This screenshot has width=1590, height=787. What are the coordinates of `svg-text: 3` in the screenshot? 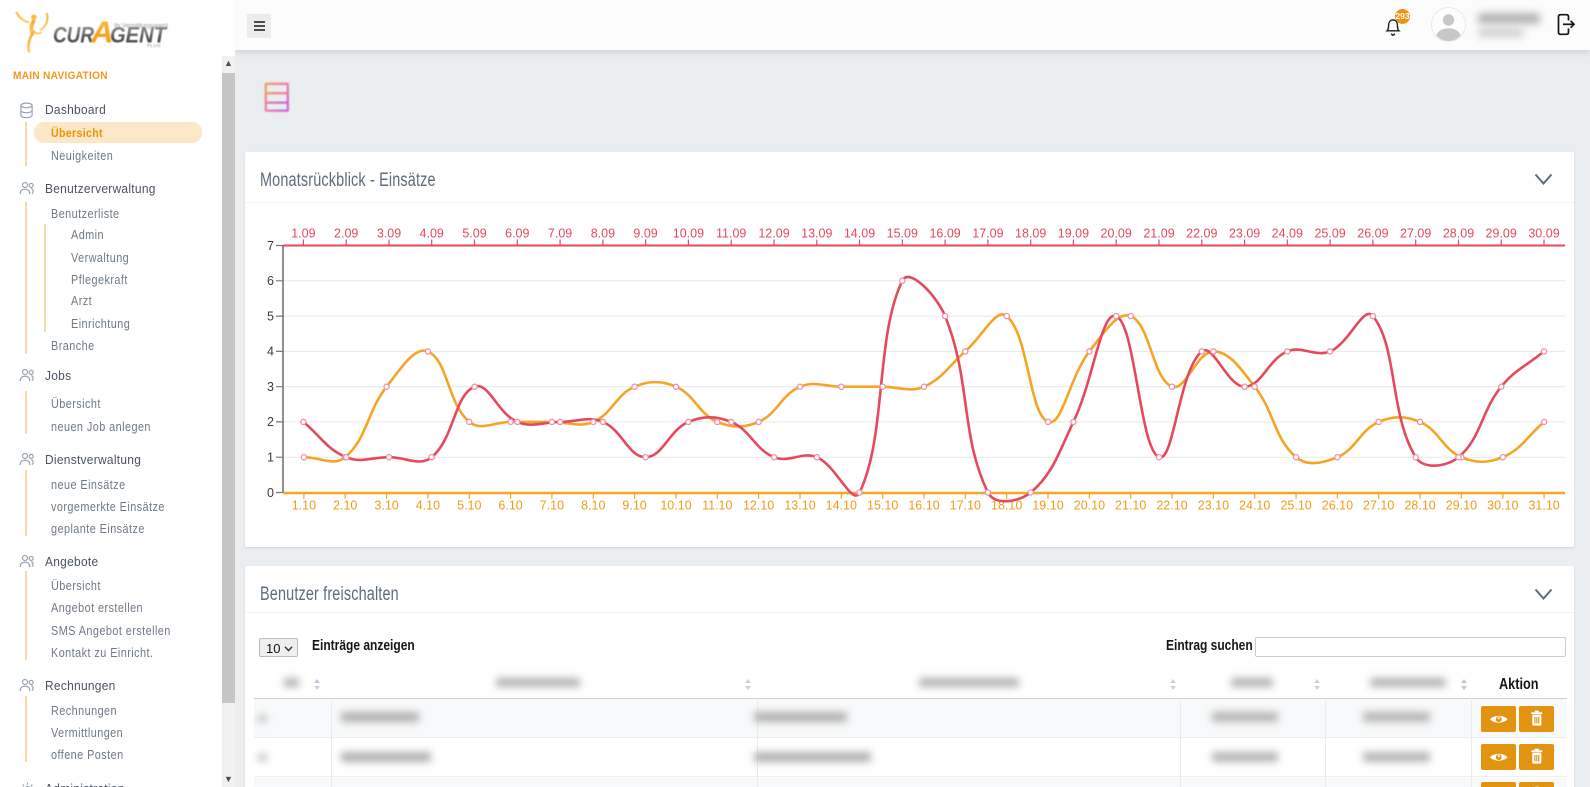 It's located at (270, 387).